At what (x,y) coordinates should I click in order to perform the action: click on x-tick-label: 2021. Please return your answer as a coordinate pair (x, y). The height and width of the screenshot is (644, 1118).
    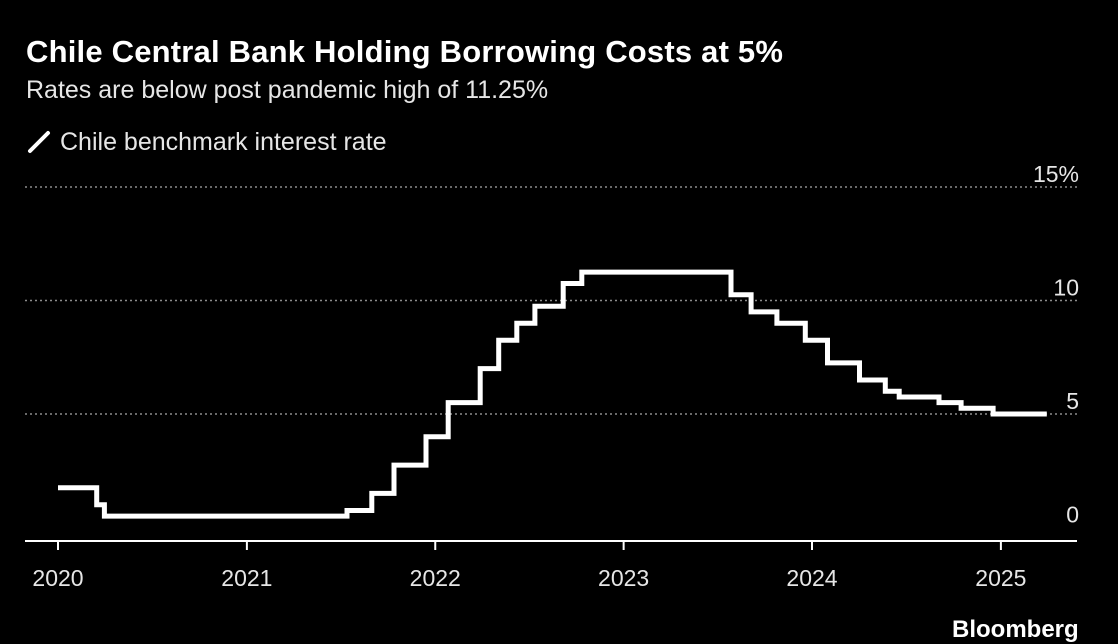
    Looking at the image, I should click on (246, 578).